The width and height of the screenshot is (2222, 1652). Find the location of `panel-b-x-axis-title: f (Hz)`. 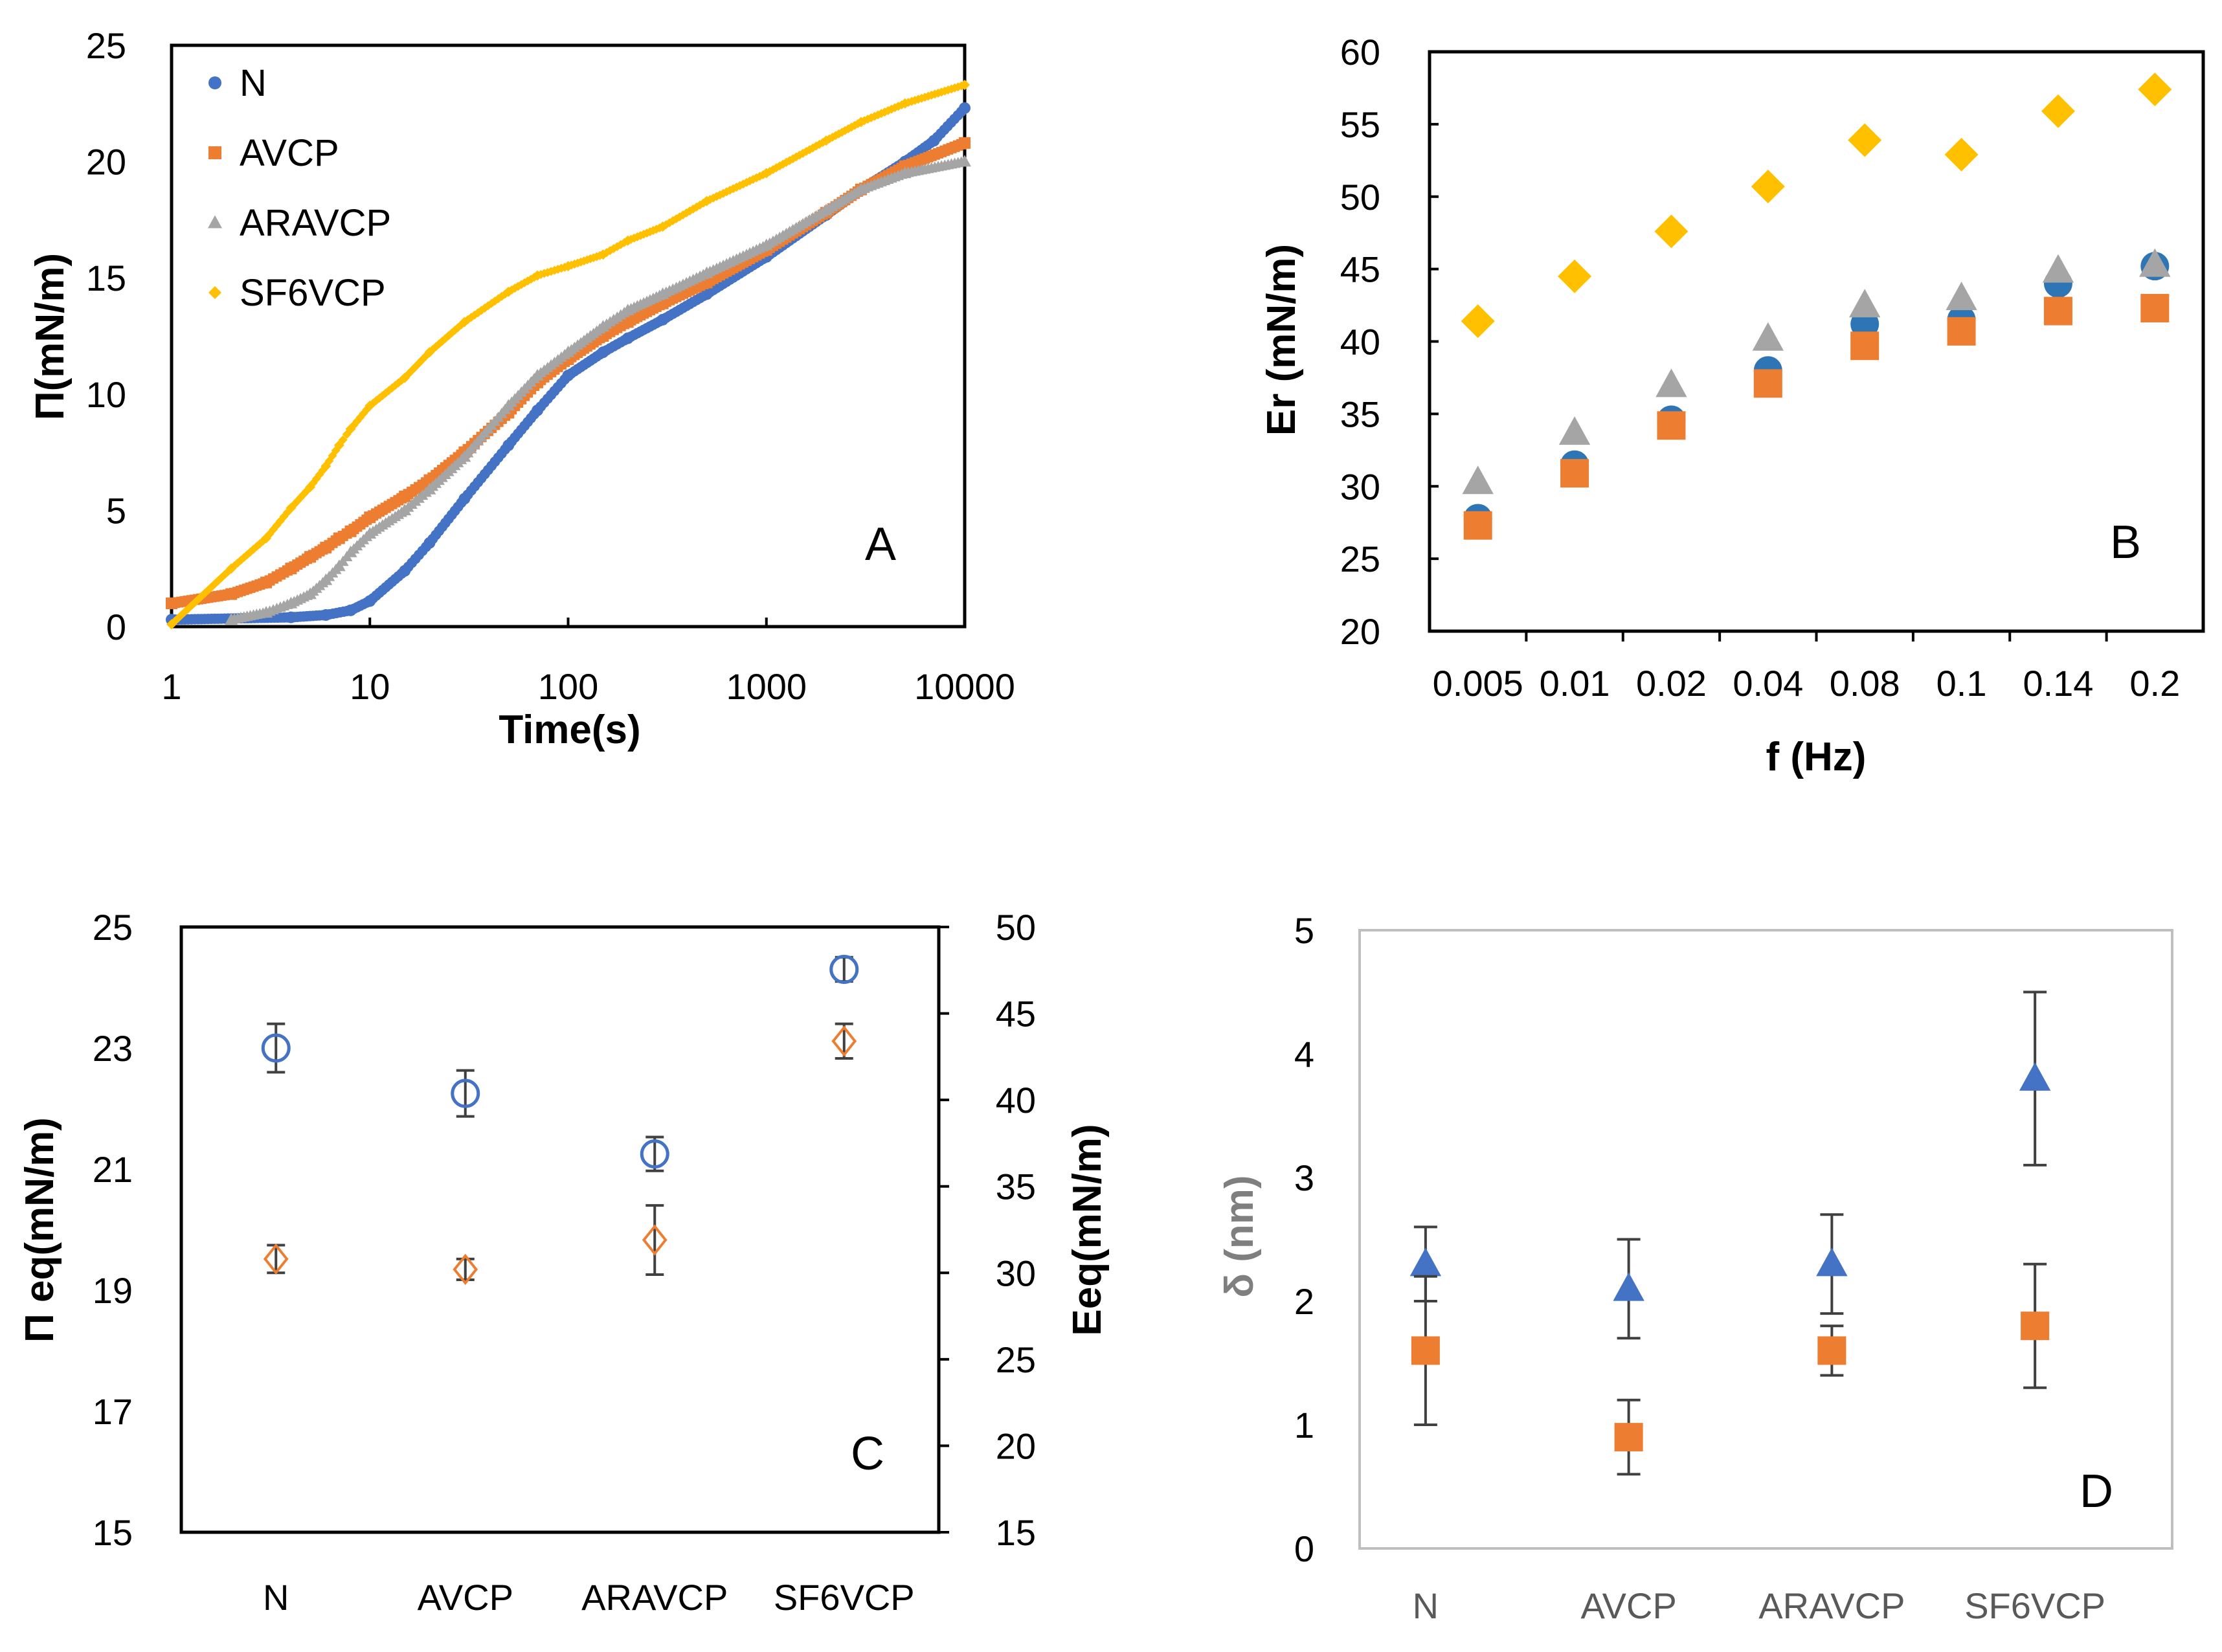

panel-b-x-axis-title: f (Hz) is located at coordinates (1816, 757).